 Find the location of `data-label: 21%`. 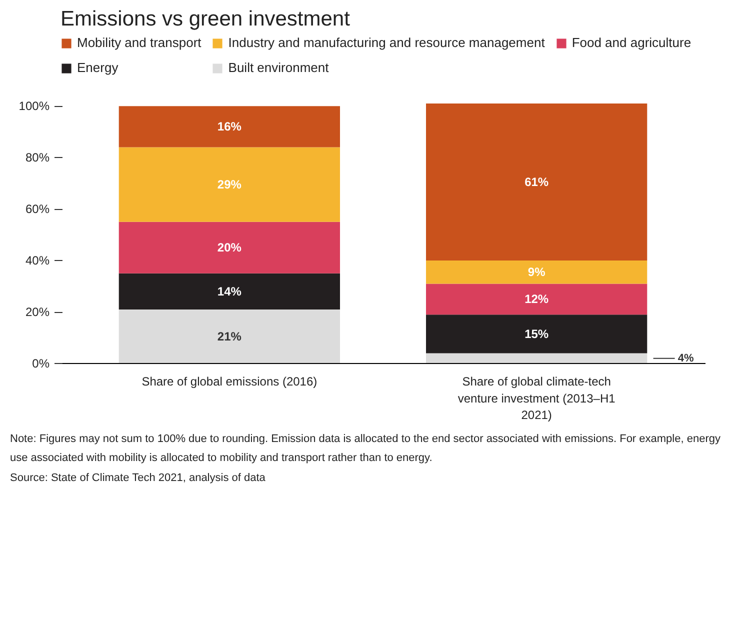

data-label: 21% is located at coordinates (229, 336).